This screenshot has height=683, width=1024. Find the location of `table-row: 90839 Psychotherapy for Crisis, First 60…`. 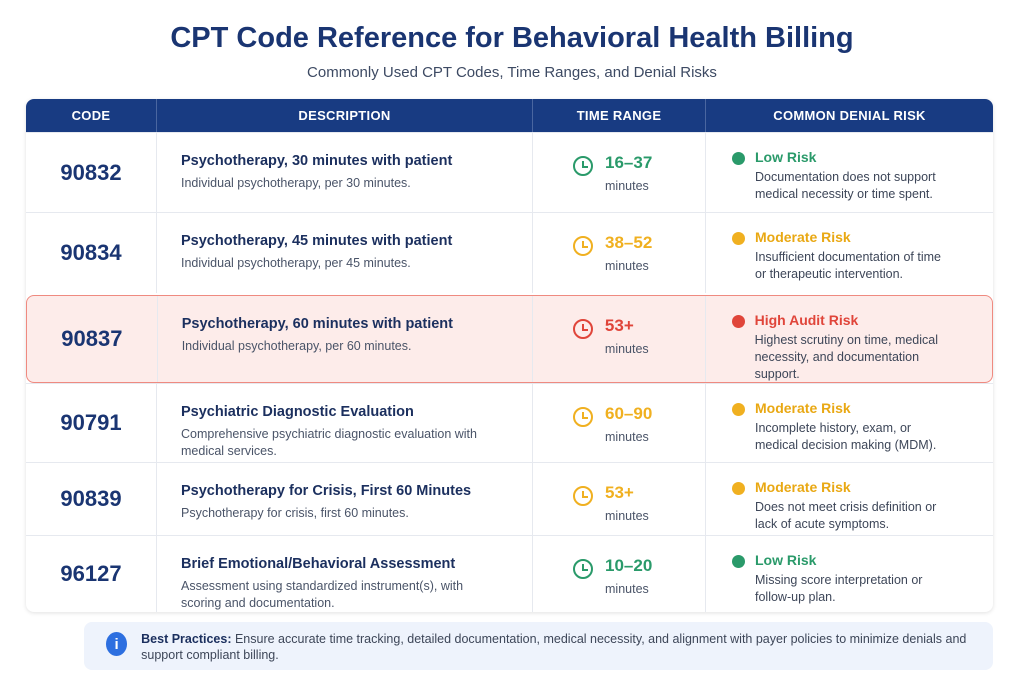

table-row: 90839 Psychotherapy for Crisis, First 60… is located at coordinates (509, 498).